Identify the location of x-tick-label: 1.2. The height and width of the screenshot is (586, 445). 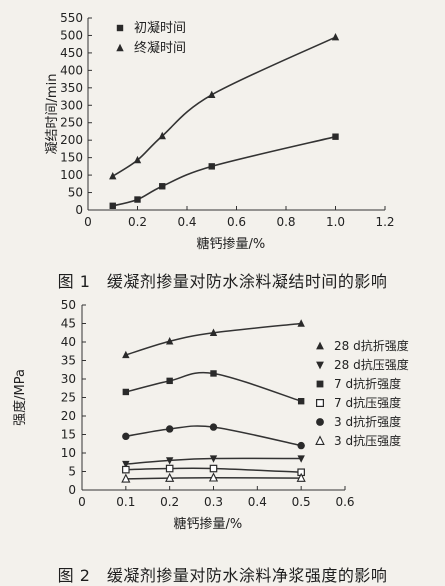
(384, 222).